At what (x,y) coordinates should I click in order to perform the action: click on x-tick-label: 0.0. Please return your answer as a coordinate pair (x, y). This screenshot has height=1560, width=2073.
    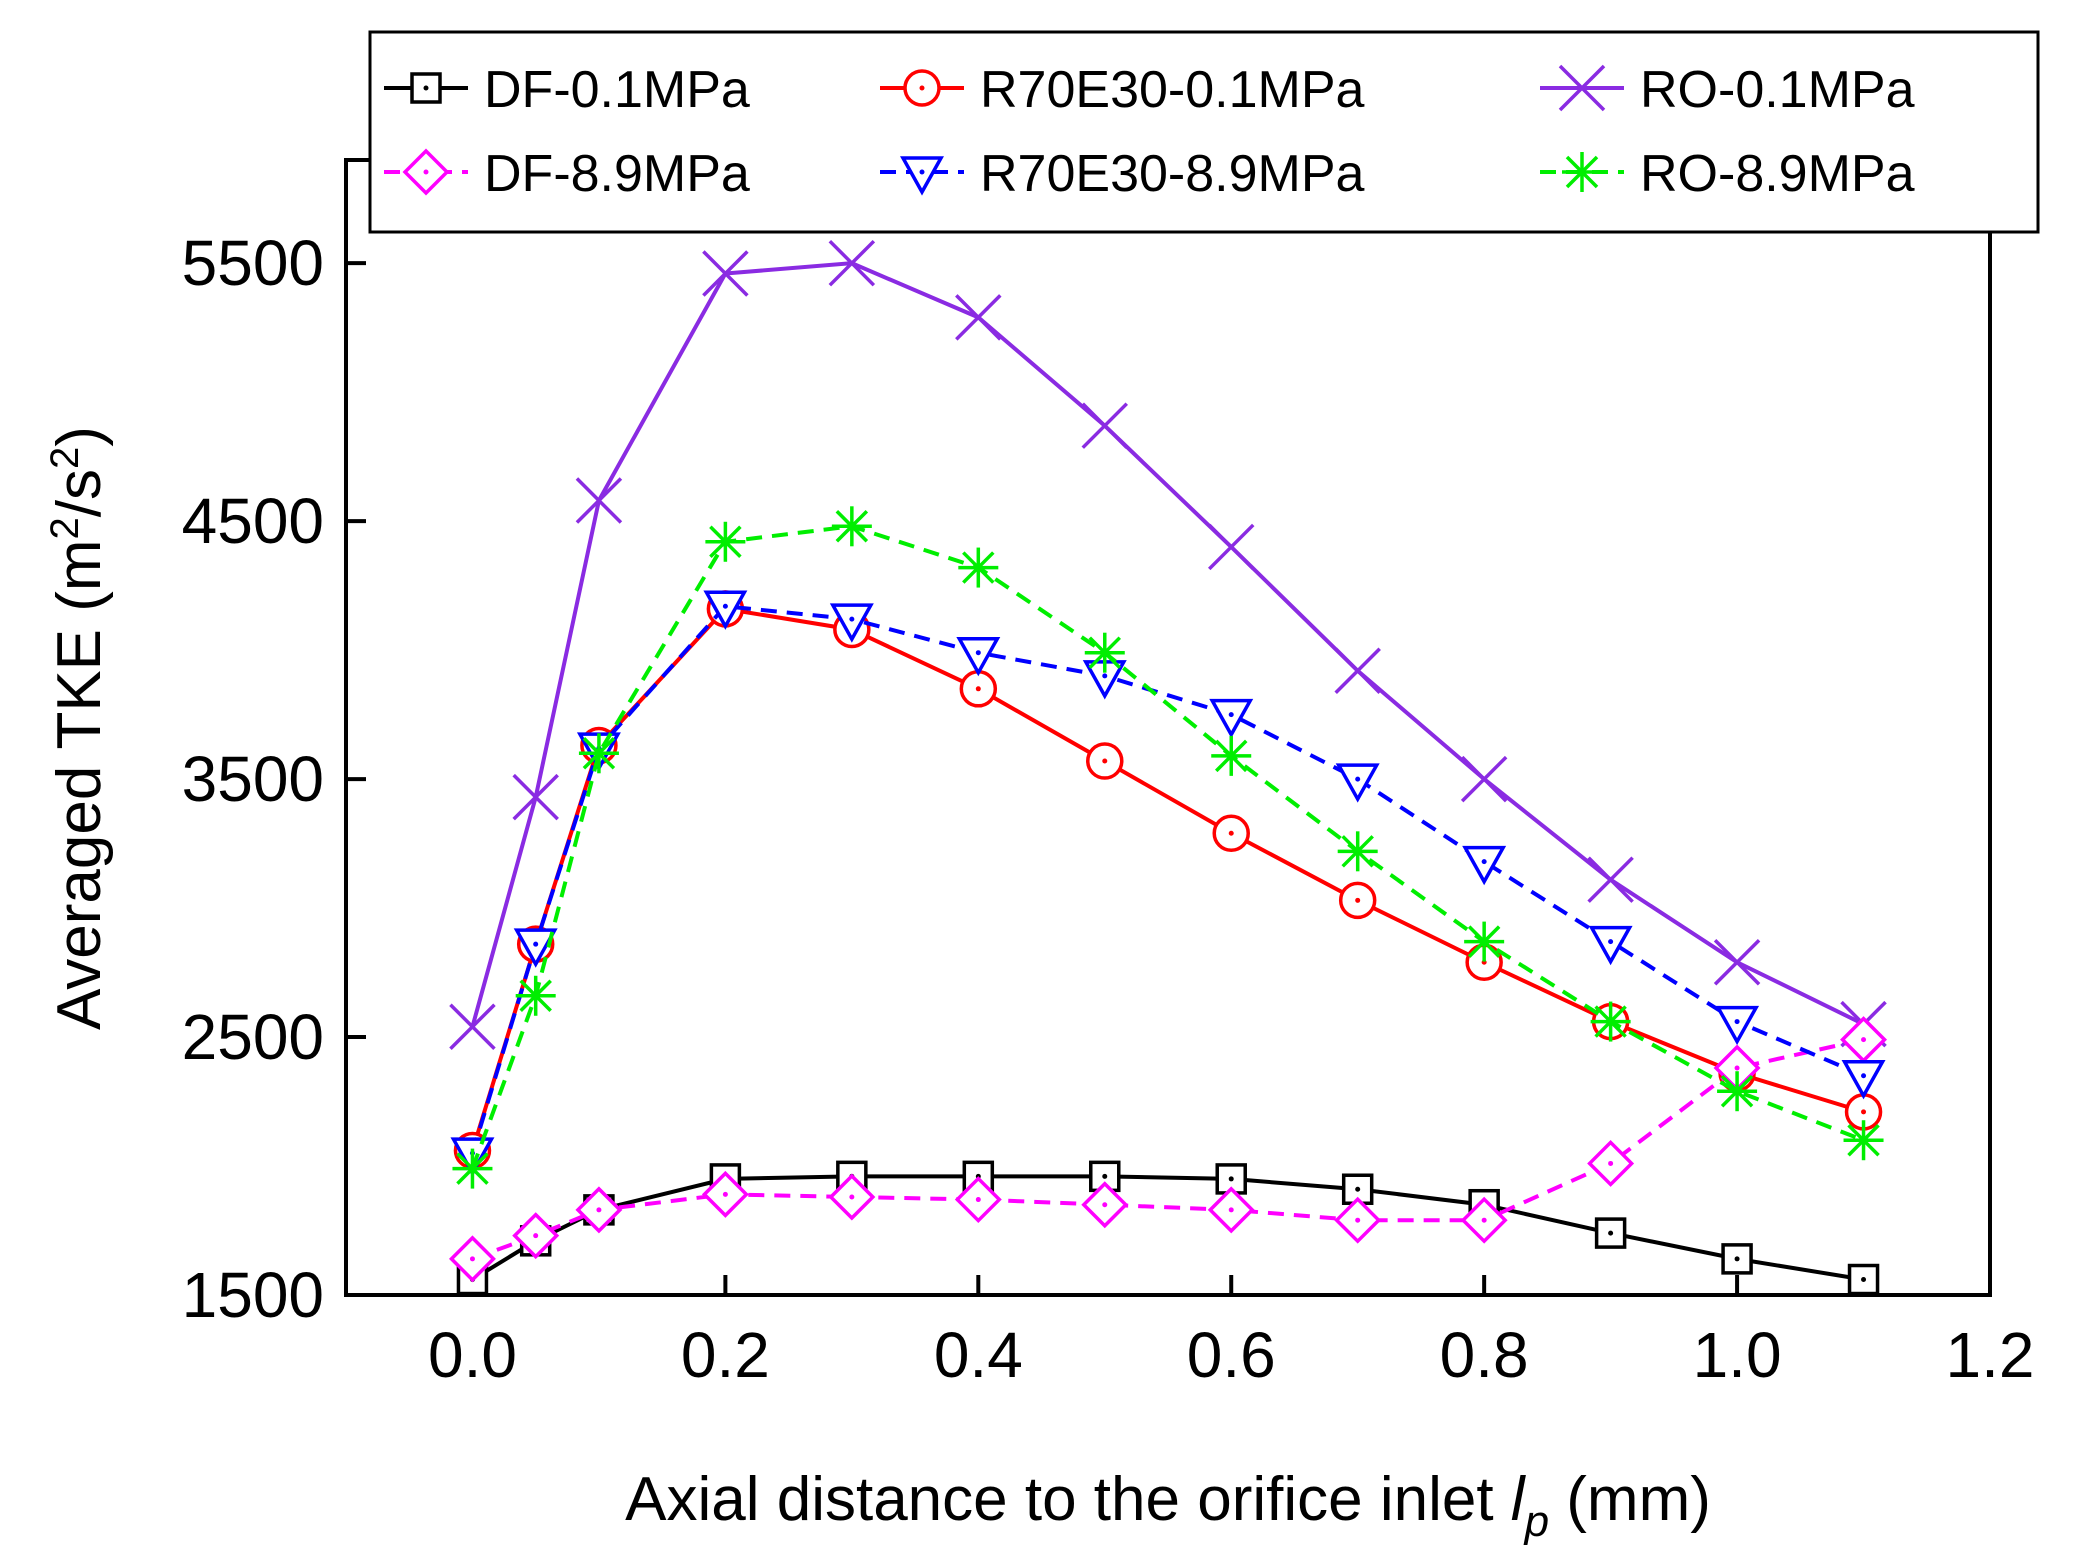
    Looking at the image, I should click on (472, 1355).